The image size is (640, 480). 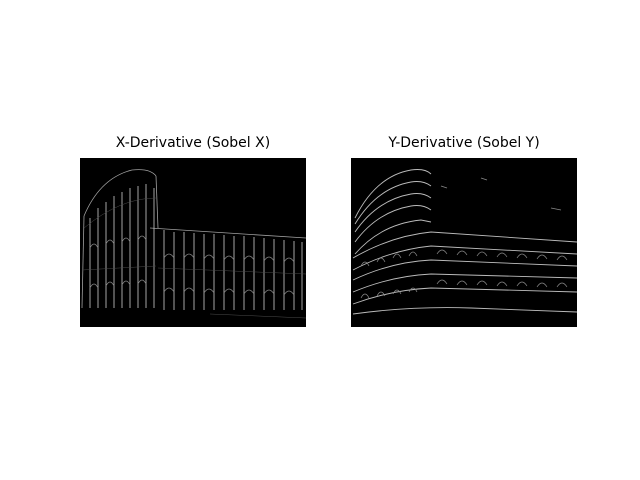 I want to click on sobel-y-image, so click(x=464, y=242).